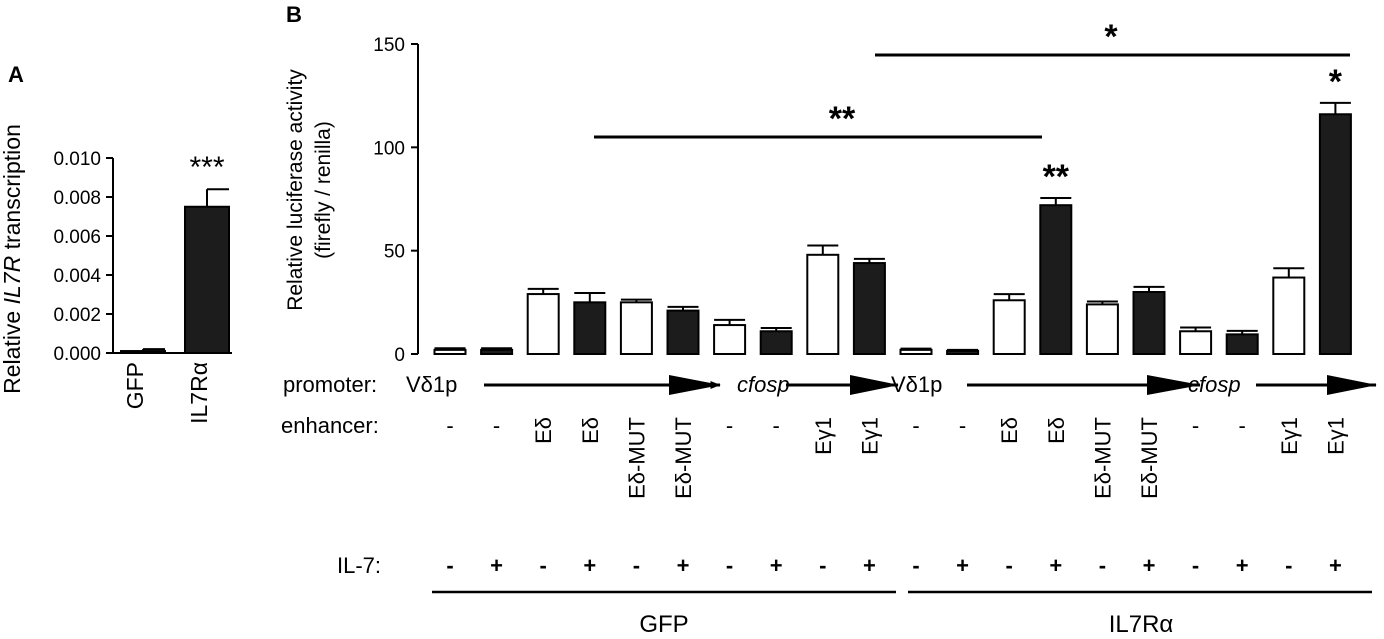  What do you see at coordinates (12, 348) in the screenshot?
I see `panel-a-ylabel-prefix: Relative` at bounding box center [12, 348].